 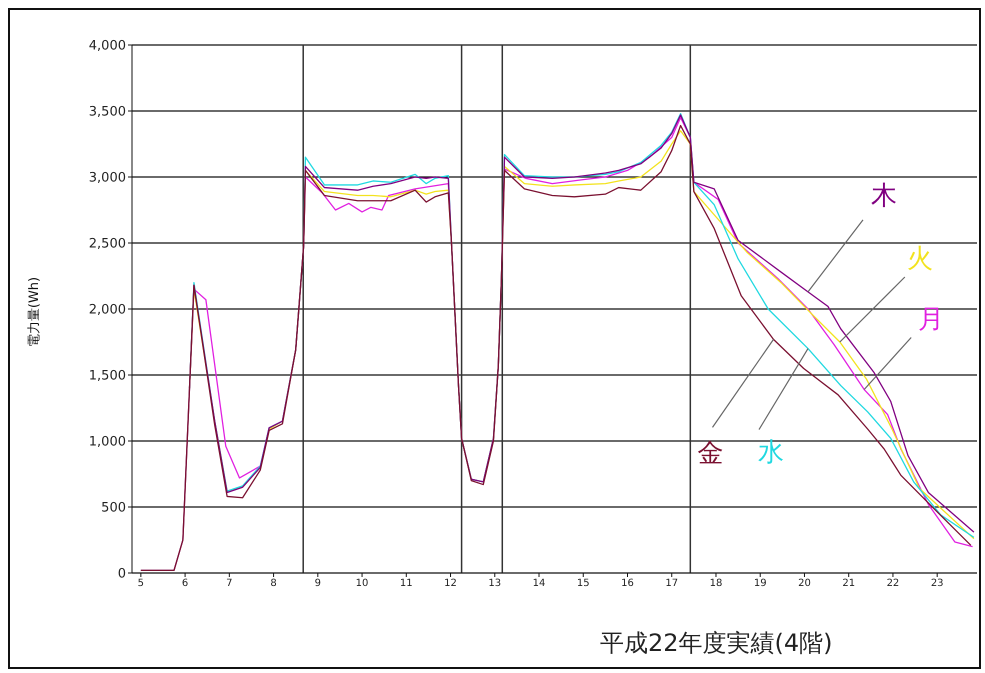 What do you see at coordinates (273, 584) in the screenshot?
I see `x-tick-label: 8` at bounding box center [273, 584].